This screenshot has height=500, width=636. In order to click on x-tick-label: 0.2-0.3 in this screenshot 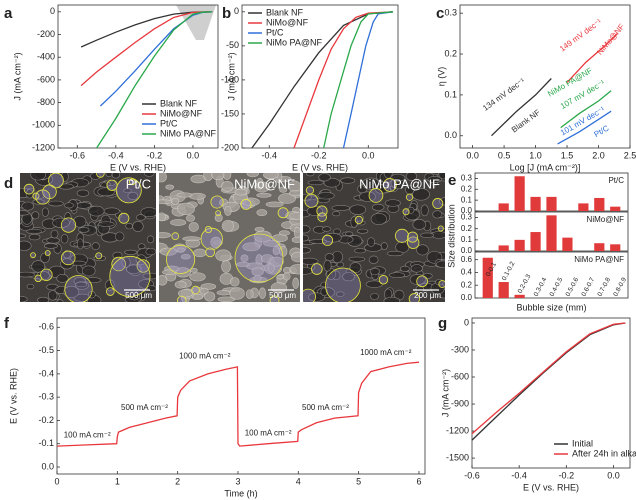, I will do `click(525, 283)`.